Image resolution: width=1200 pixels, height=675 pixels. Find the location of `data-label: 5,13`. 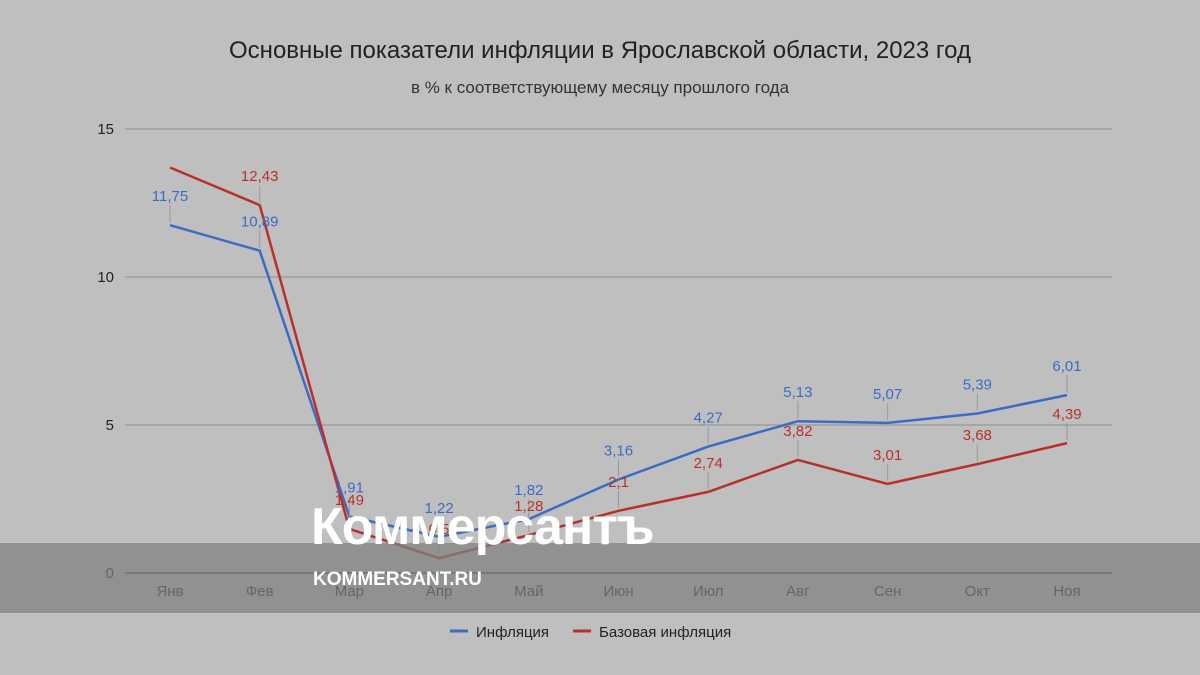

data-label: 5,13 is located at coordinates (797, 392).